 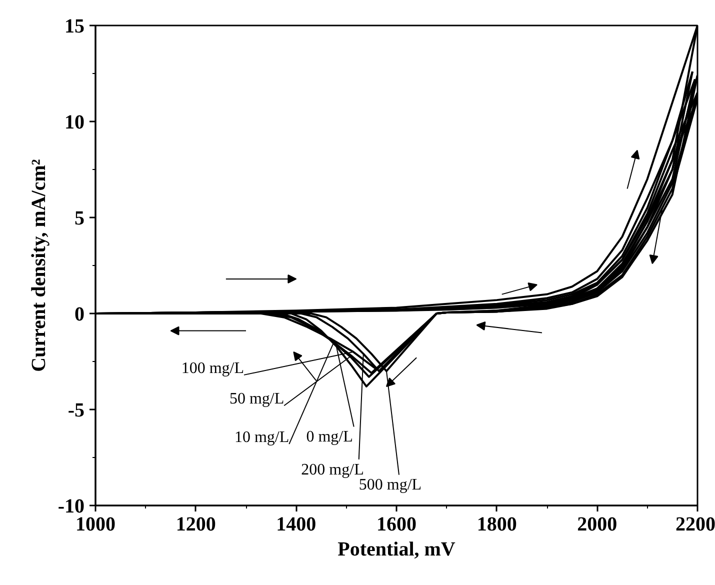 I want to click on y-tick-label: 10, so click(x=74, y=123).